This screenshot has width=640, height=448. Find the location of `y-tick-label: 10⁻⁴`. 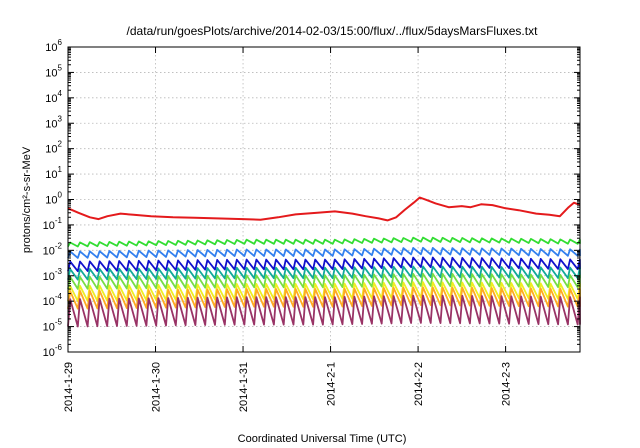

y-tick-label: 10⁻⁴ is located at coordinates (53, 300).